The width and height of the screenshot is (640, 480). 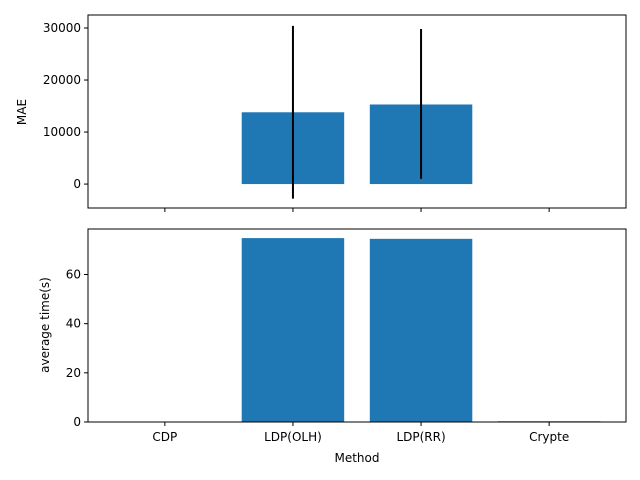 What do you see at coordinates (62, 132) in the screenshot?
I see `y-tick-label: 10000` at bounding box center [62, 132].